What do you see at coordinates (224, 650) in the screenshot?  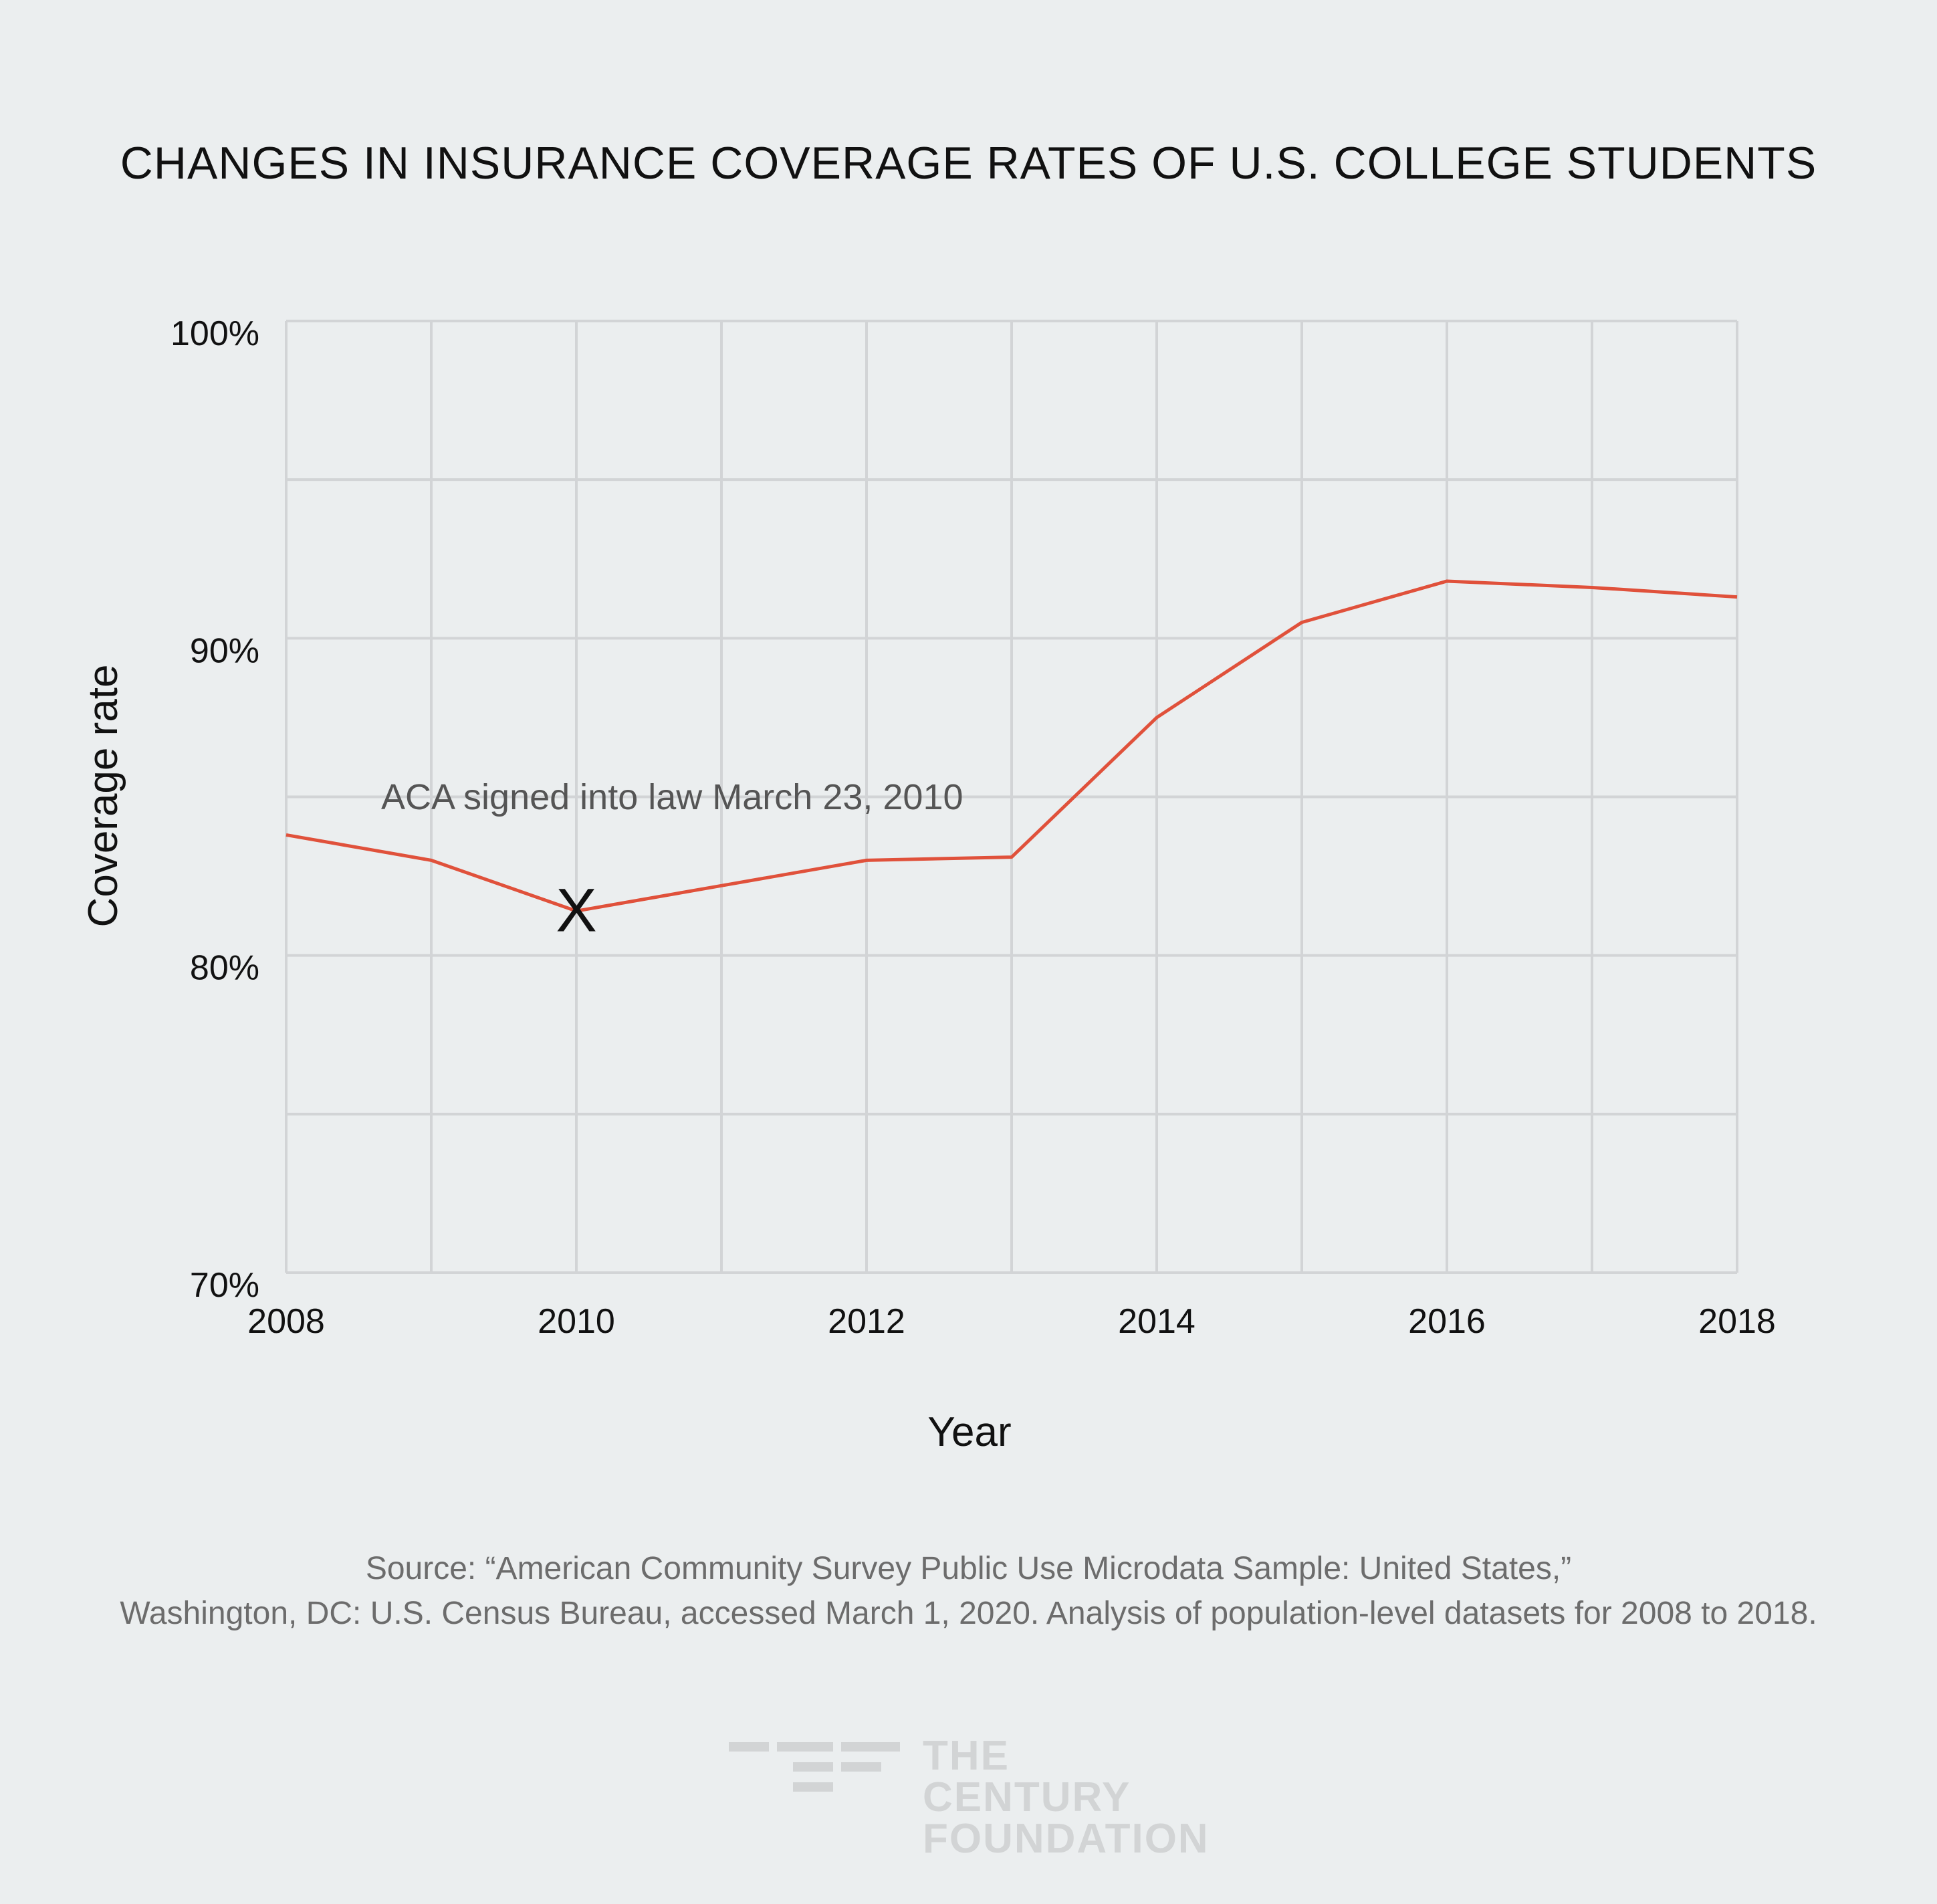 I see `y-tick-label: 90%` at bounding box center [224, 650].